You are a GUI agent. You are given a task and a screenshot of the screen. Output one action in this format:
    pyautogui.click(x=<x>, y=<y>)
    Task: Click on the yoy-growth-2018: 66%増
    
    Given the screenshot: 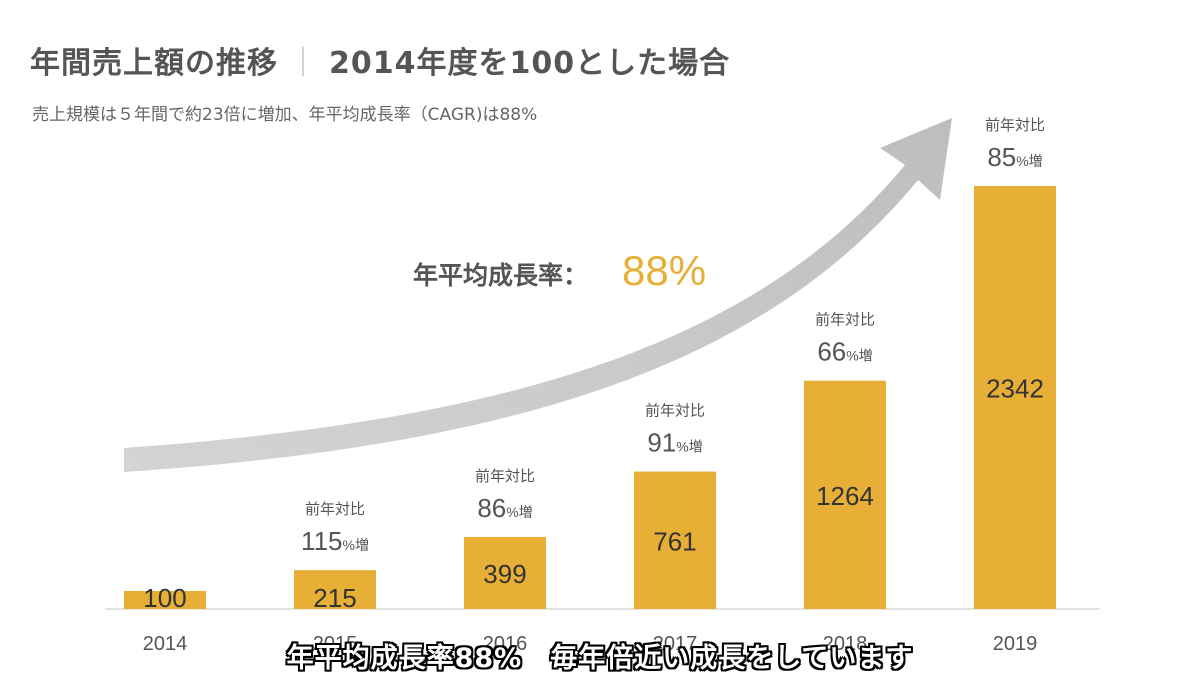 What is the action you would take?
    pyautogui.click(x=844, y=352)
    